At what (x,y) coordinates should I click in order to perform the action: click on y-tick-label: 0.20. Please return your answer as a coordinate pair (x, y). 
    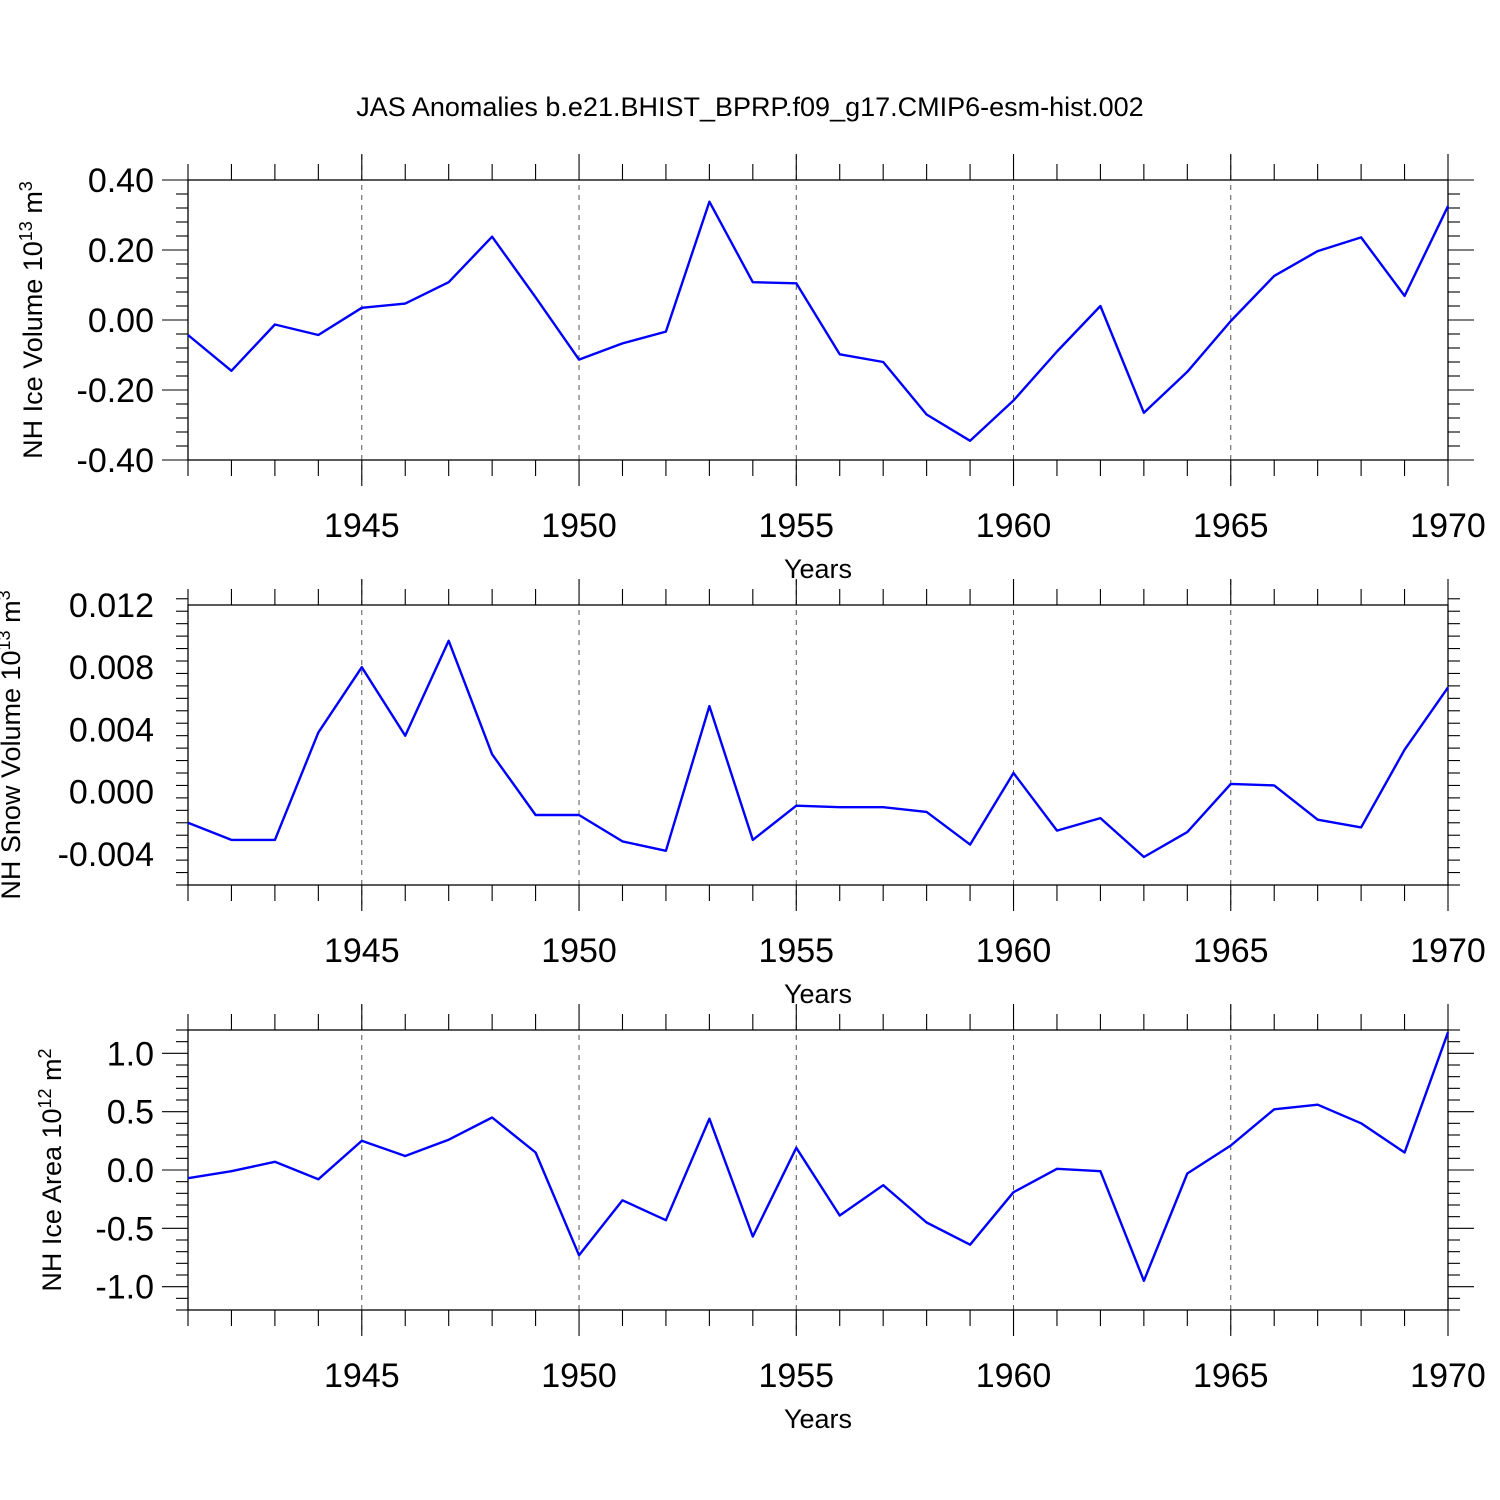
    Looking at the image, I should click on (121, 251).